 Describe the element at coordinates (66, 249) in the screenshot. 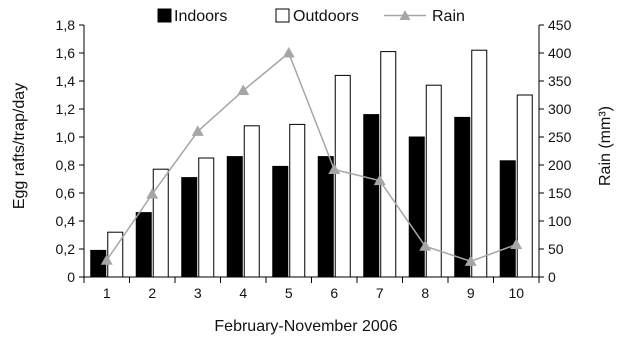

I see `y-tick-label-left: 0,2` at that location.